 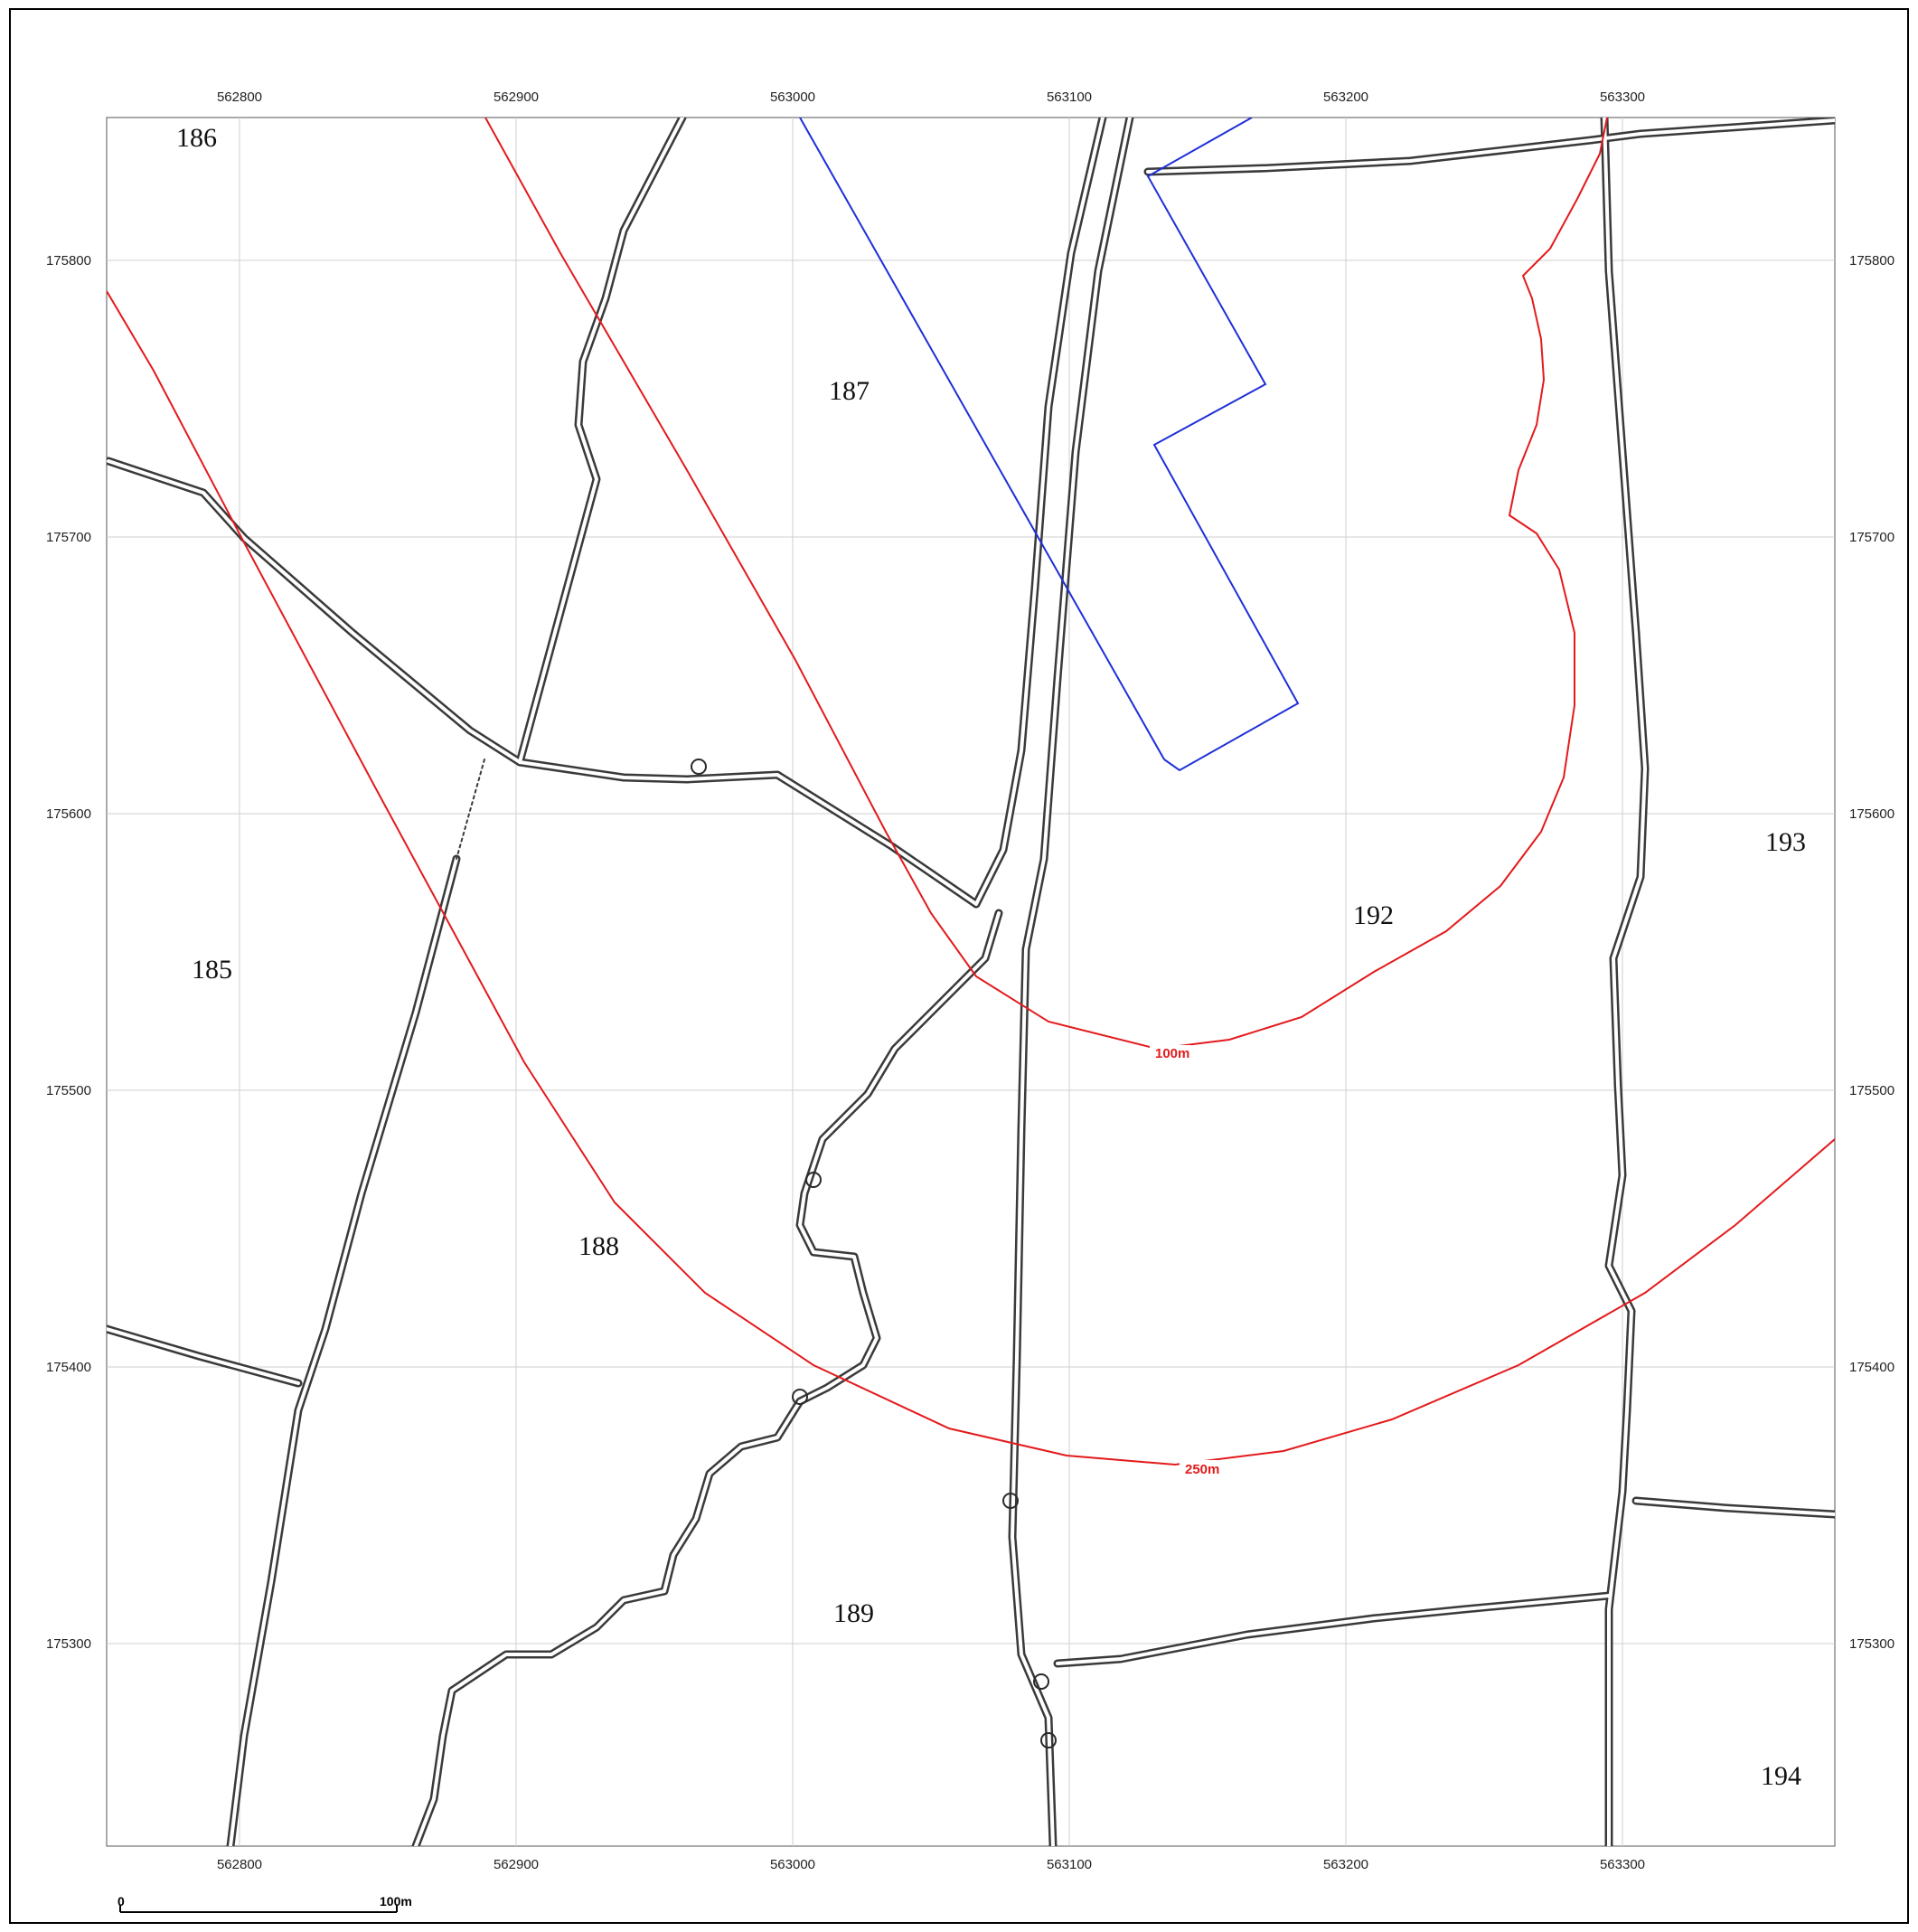 I want to click on y-tick-left-175800: 175800, so click(x=68, y=261).